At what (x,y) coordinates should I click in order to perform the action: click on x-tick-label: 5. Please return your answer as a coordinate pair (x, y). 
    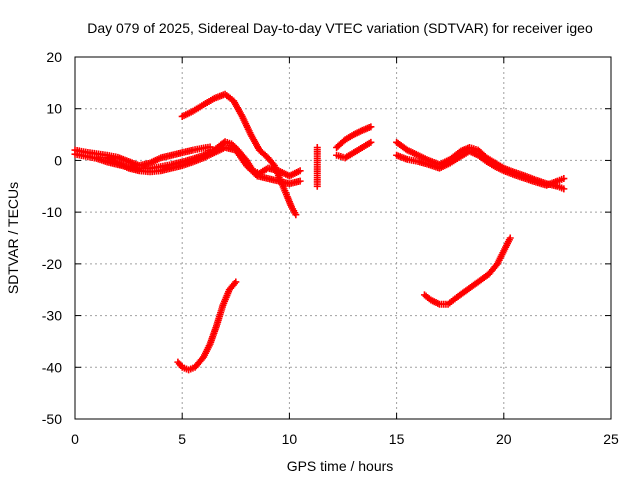
    Looking at the image, I should click on (182, 439).